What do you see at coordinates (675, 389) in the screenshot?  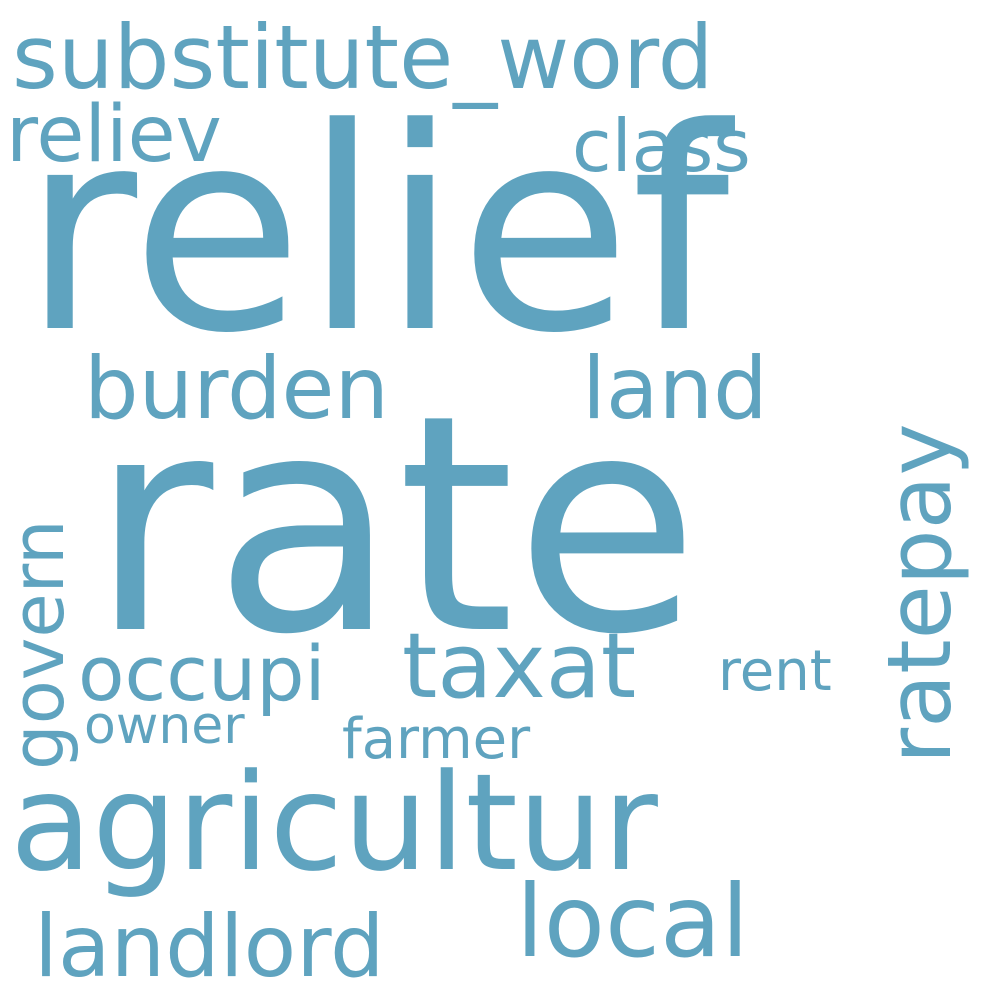 I see `word-land: land` at bounding box center [675, 389].